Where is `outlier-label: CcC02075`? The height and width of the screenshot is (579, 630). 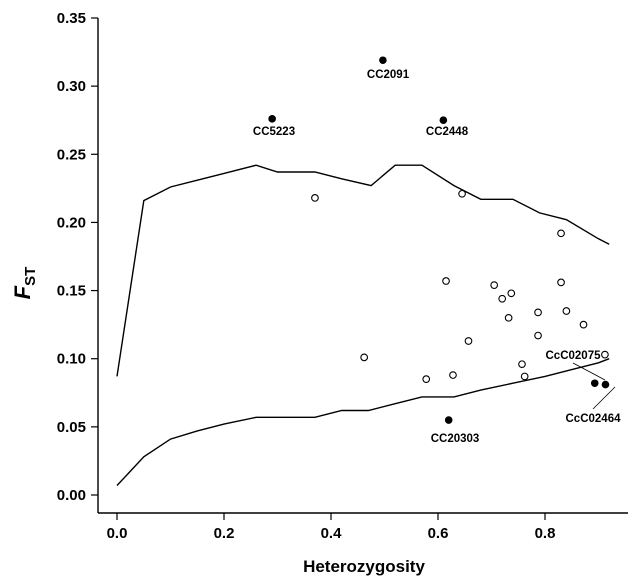 outlier-label: CcC02075 is located at coordinates (574, 356).